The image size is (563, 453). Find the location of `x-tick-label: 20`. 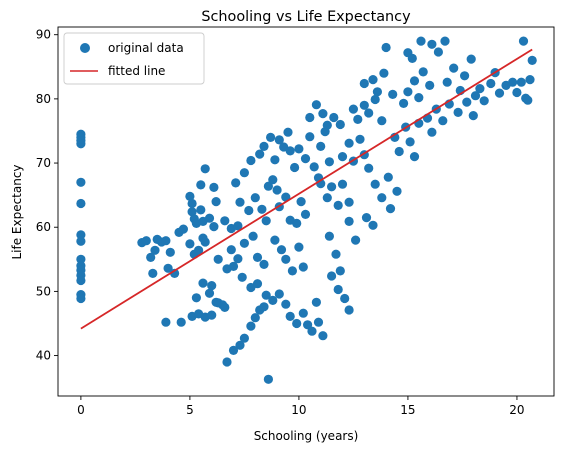

x-tick-label: 20 is located at coordinates (516, 410).